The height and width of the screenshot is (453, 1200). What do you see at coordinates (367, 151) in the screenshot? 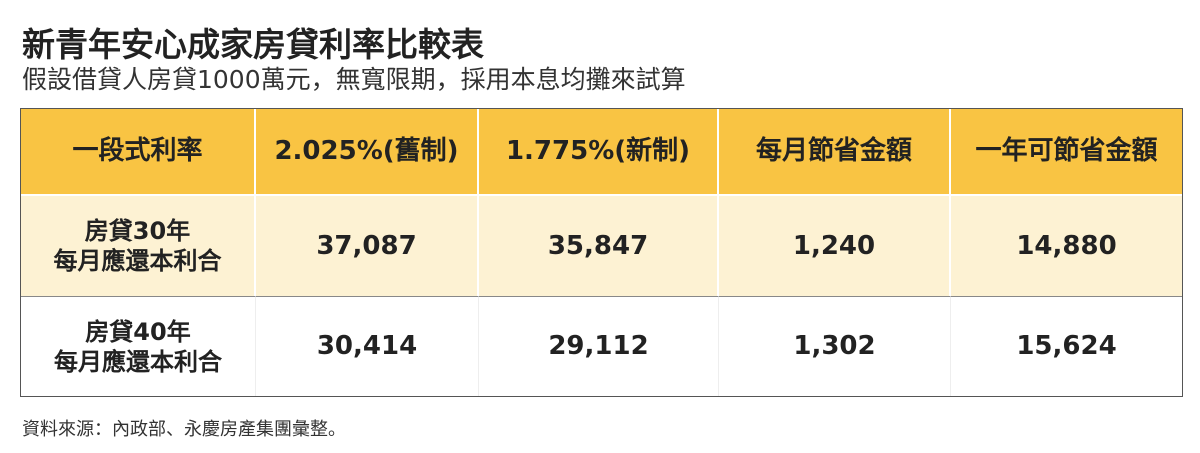
I see `column-header: 2.025%(舊制)` at bounding box center [367, 151].